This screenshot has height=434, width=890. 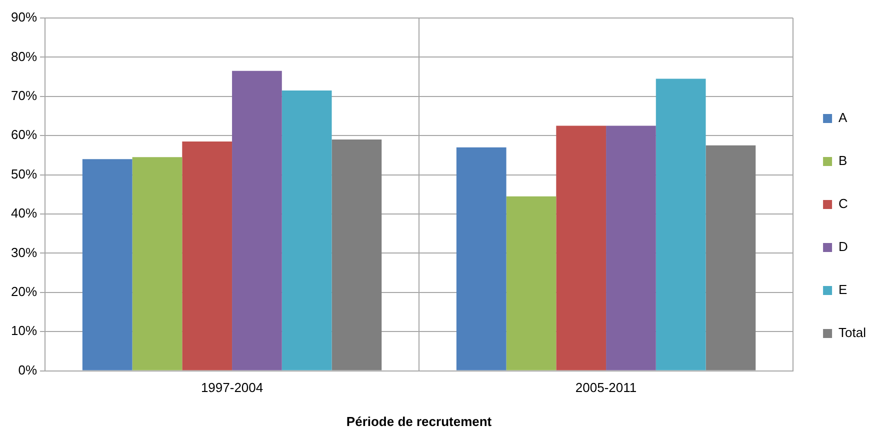 I want to click on y-tick-label: 0%, so click(x=28, y=370).